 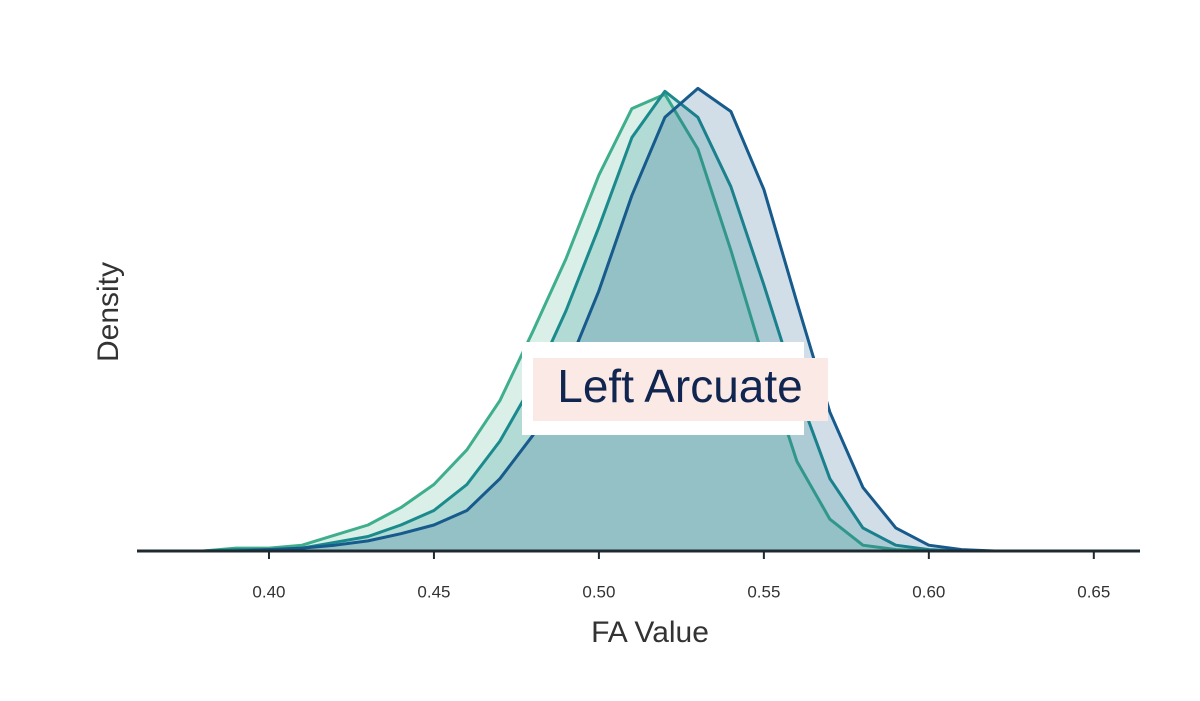 I want to click on x-tick-label: 0.60, so click(x=928, y=591).